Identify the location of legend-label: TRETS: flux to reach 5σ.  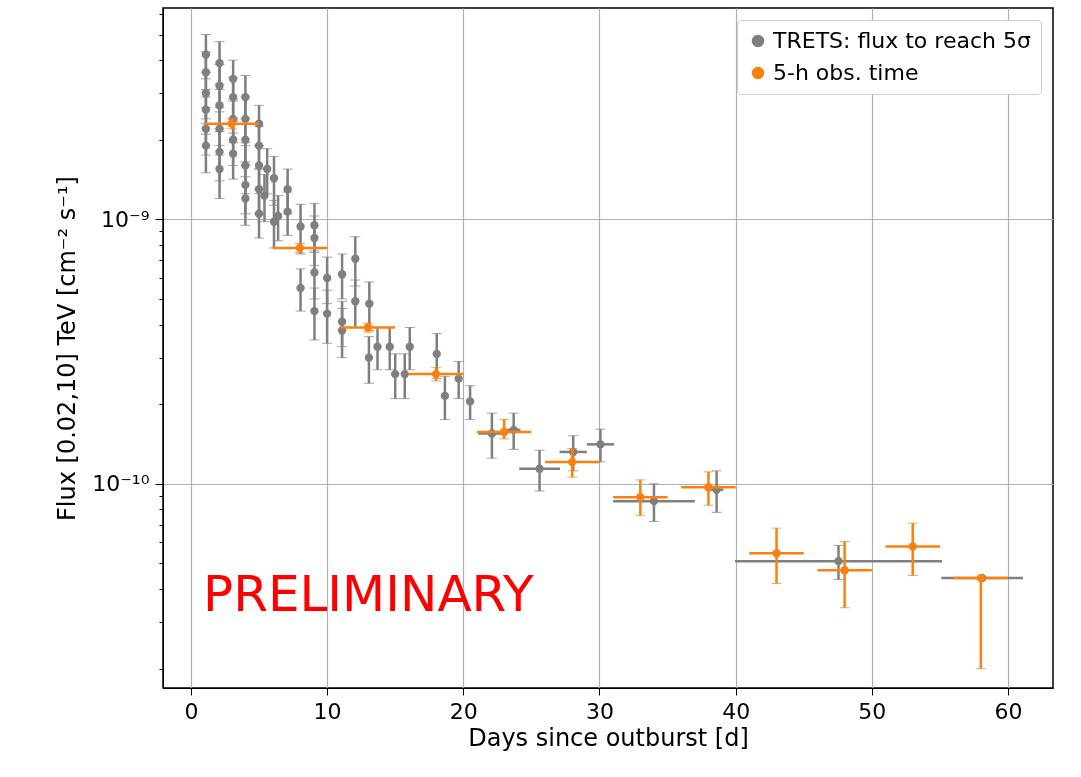
(901, 40).